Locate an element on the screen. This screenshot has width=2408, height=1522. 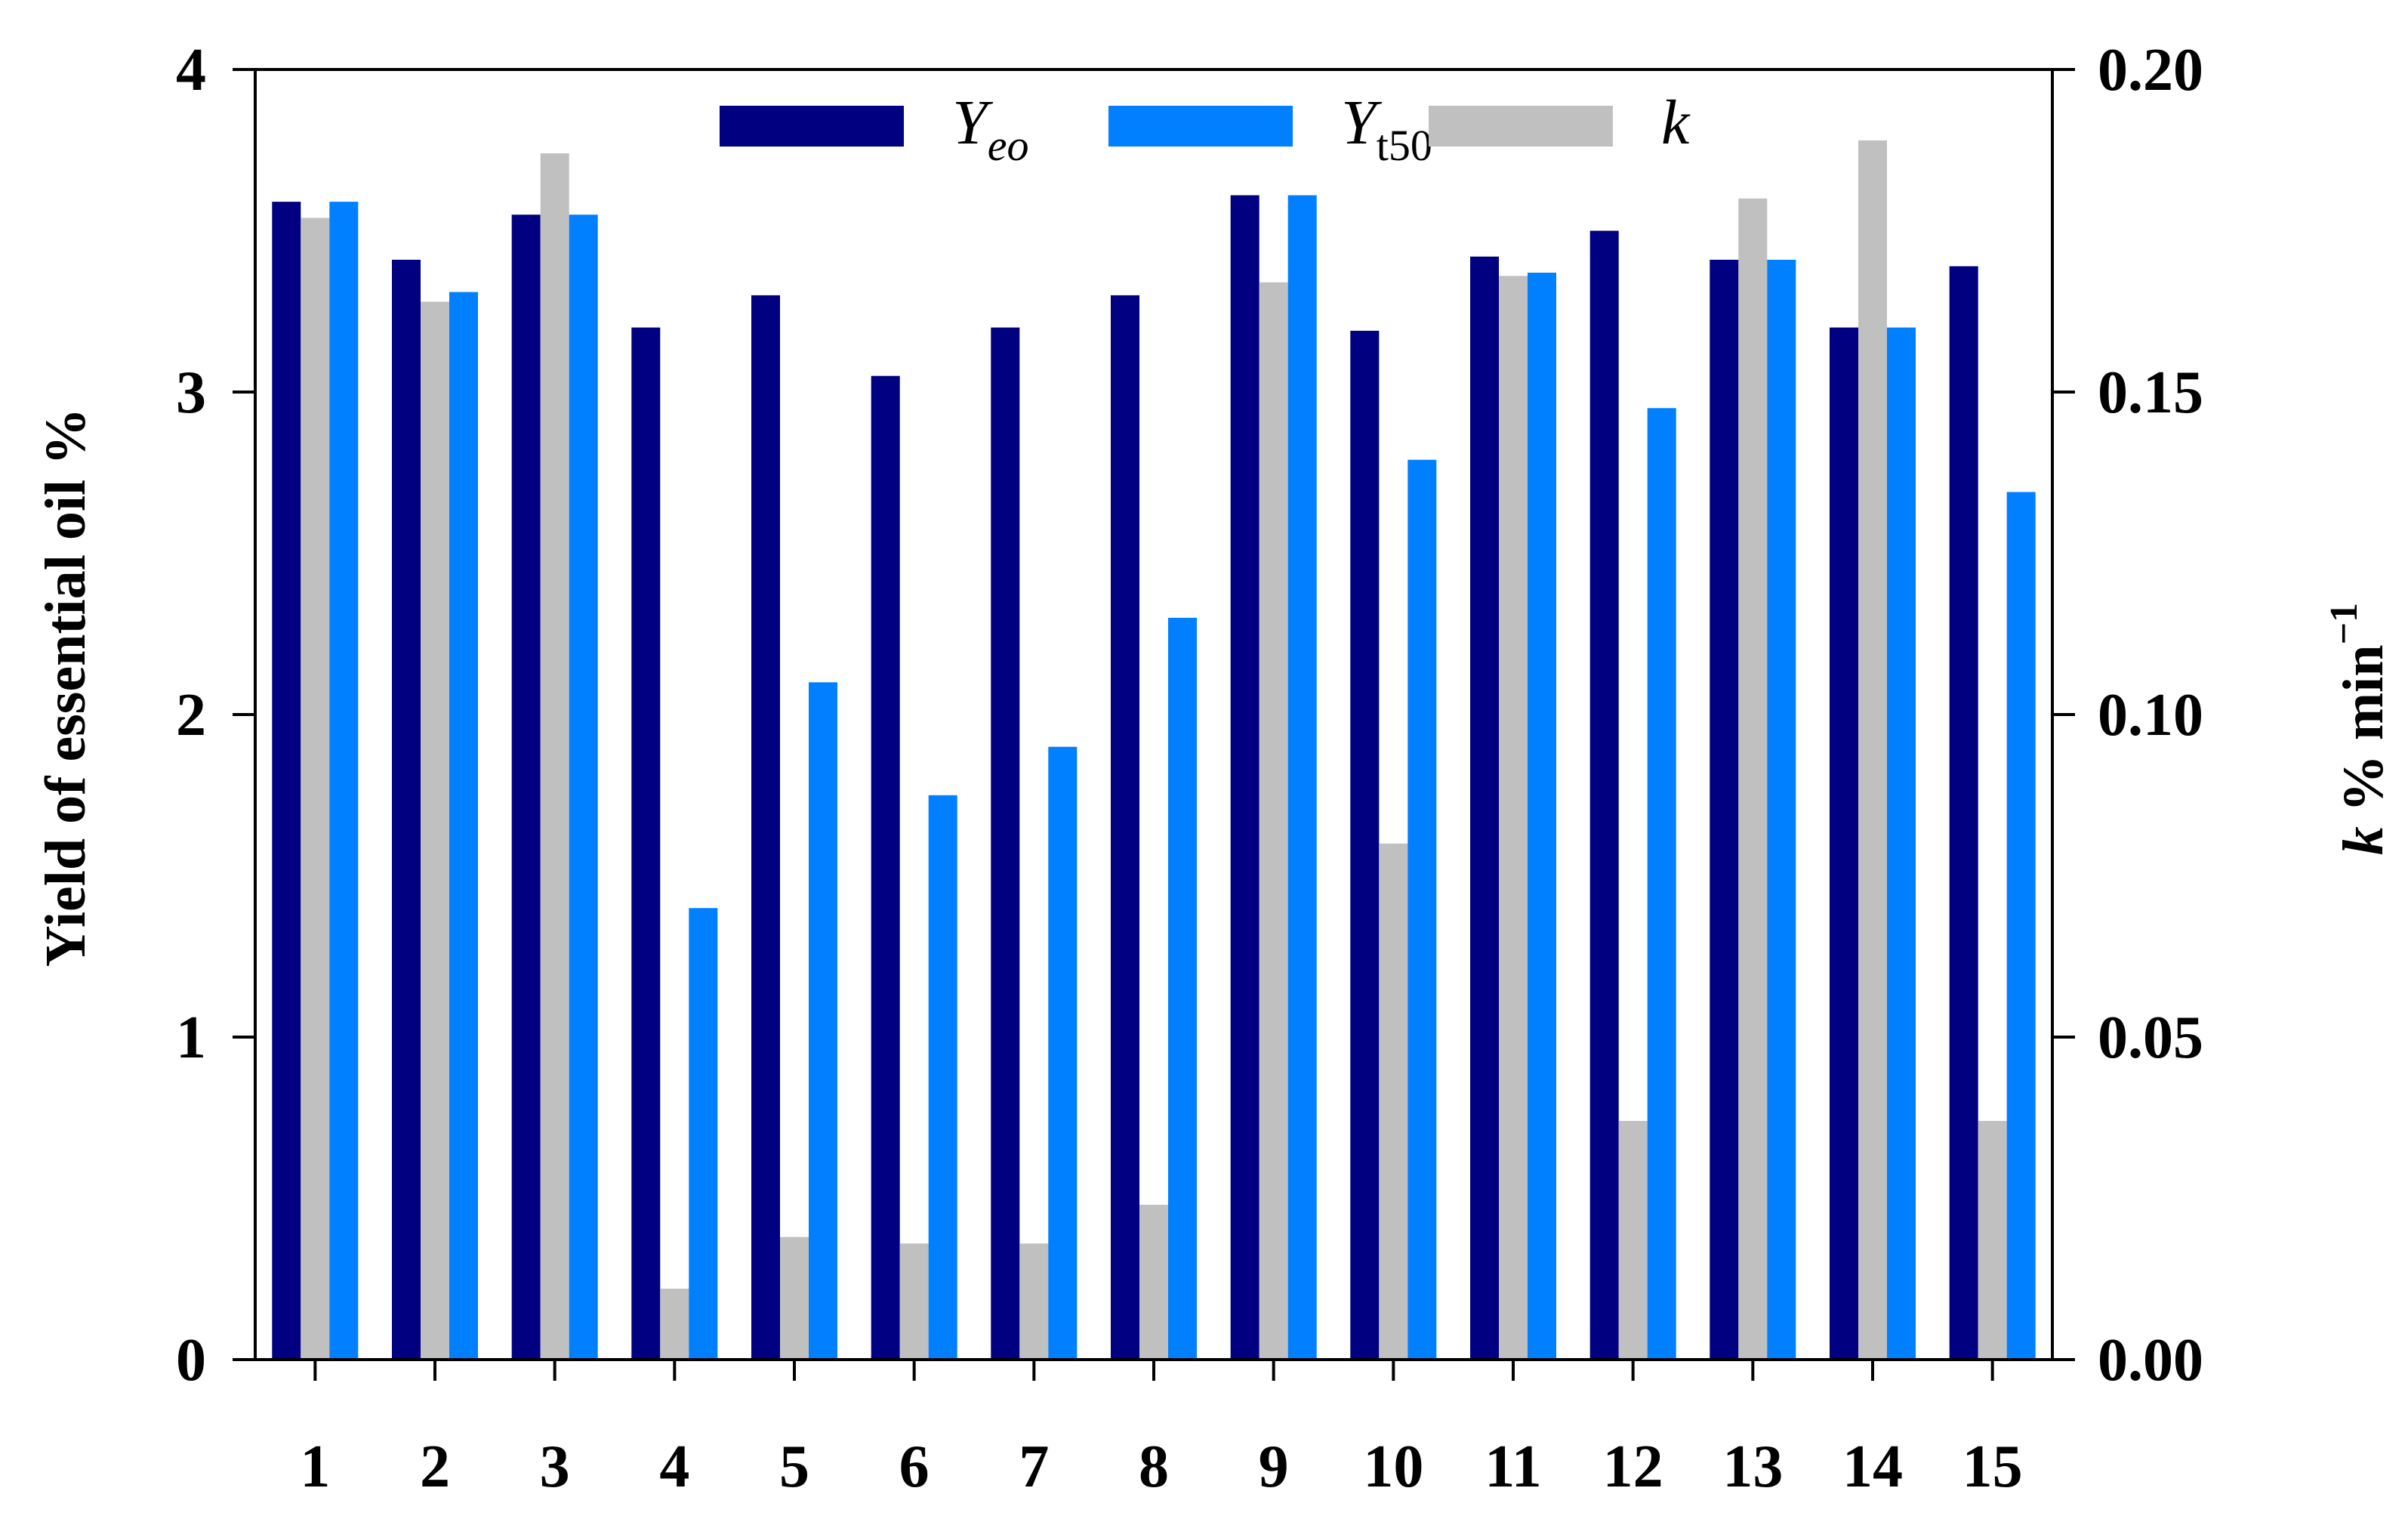
right-tick-label: 0.20 is located at coordinates (2150, 70).